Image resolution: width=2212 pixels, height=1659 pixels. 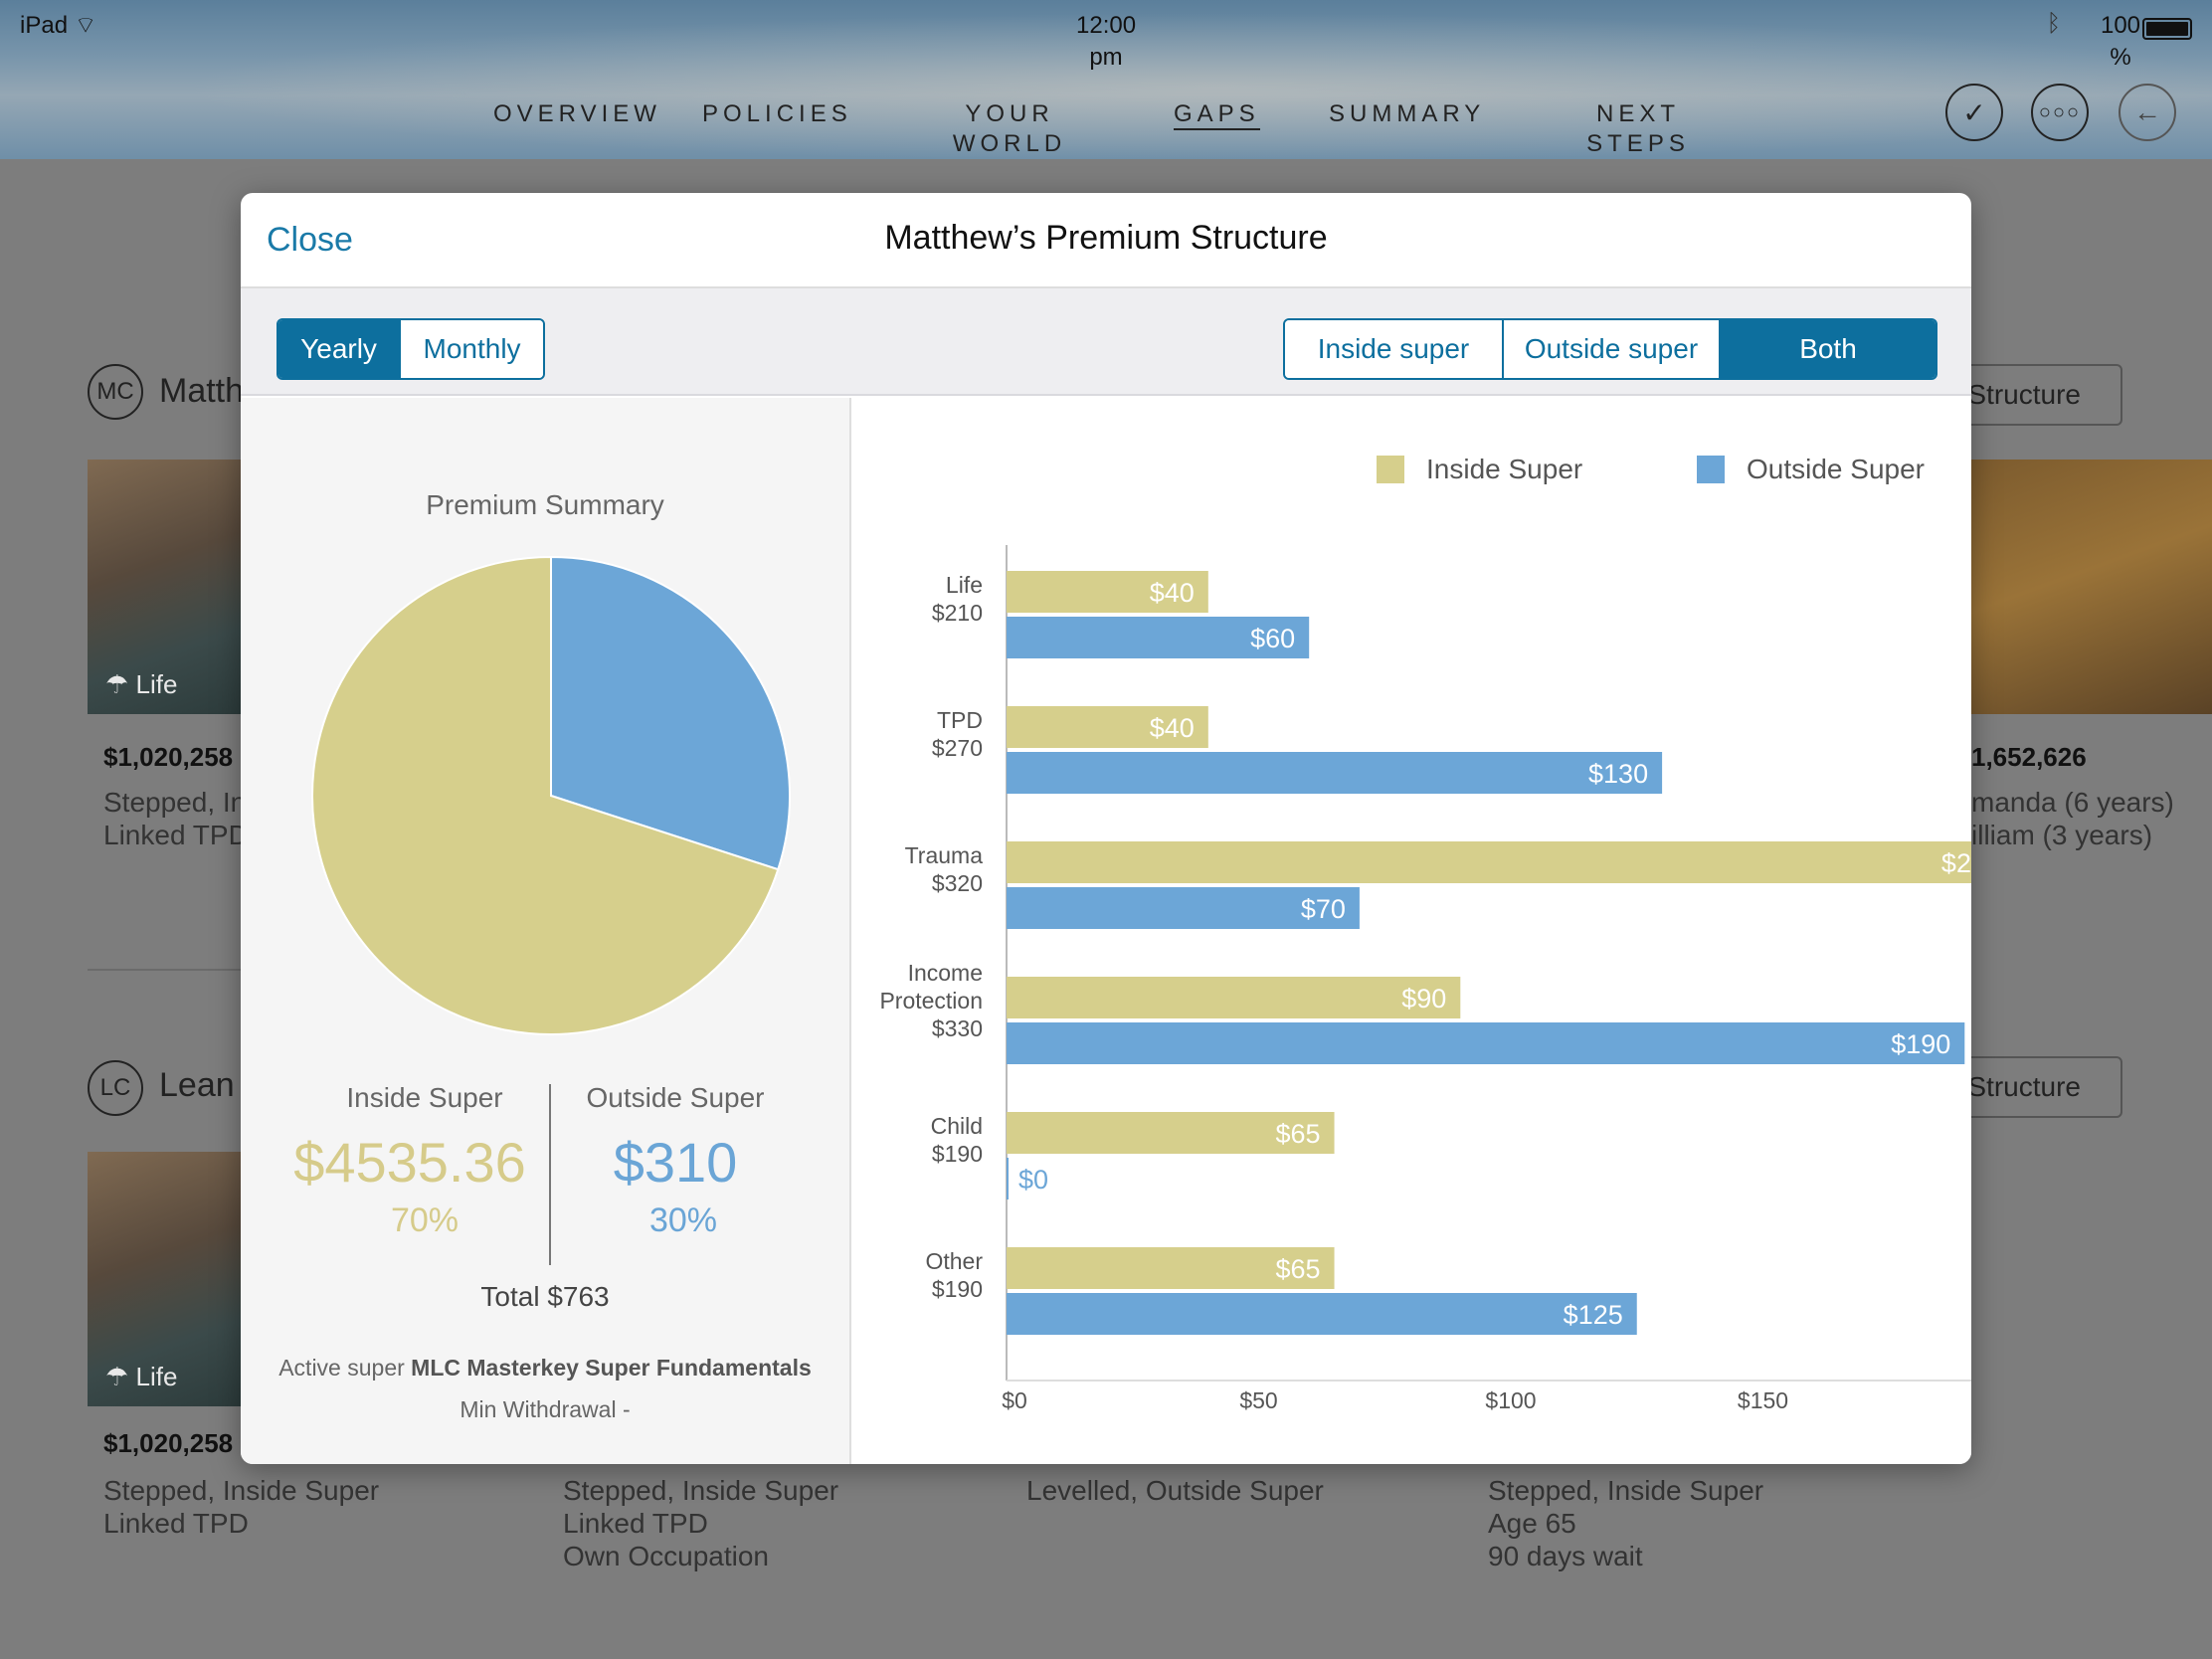 What do you see at coordinates (1258, 1400) in the screenshot?
I see `x-tick-label: $50` at bounding box center [1258, 1400].